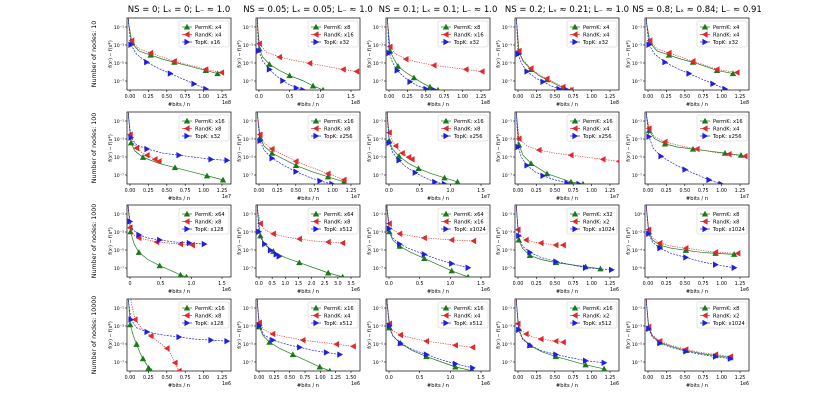 Image resolution: width=830 pixels, height=415 pixels. What do you see at coordinates (351, 378) in the screenshot?
I see `x-tick-label: 1.50` at bounding box center [351, 378].